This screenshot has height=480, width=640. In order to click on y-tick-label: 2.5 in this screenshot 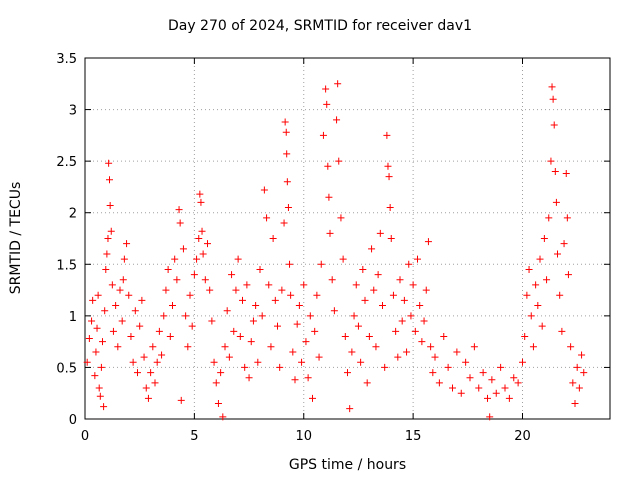, I will do `click(66, 162)`.